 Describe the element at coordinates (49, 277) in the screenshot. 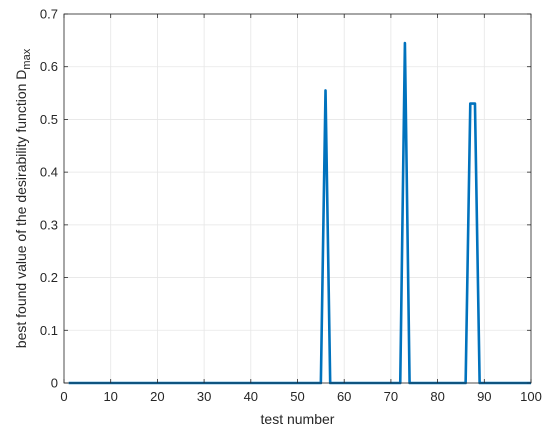

I see `y-tick-label: 0.2` at that location.